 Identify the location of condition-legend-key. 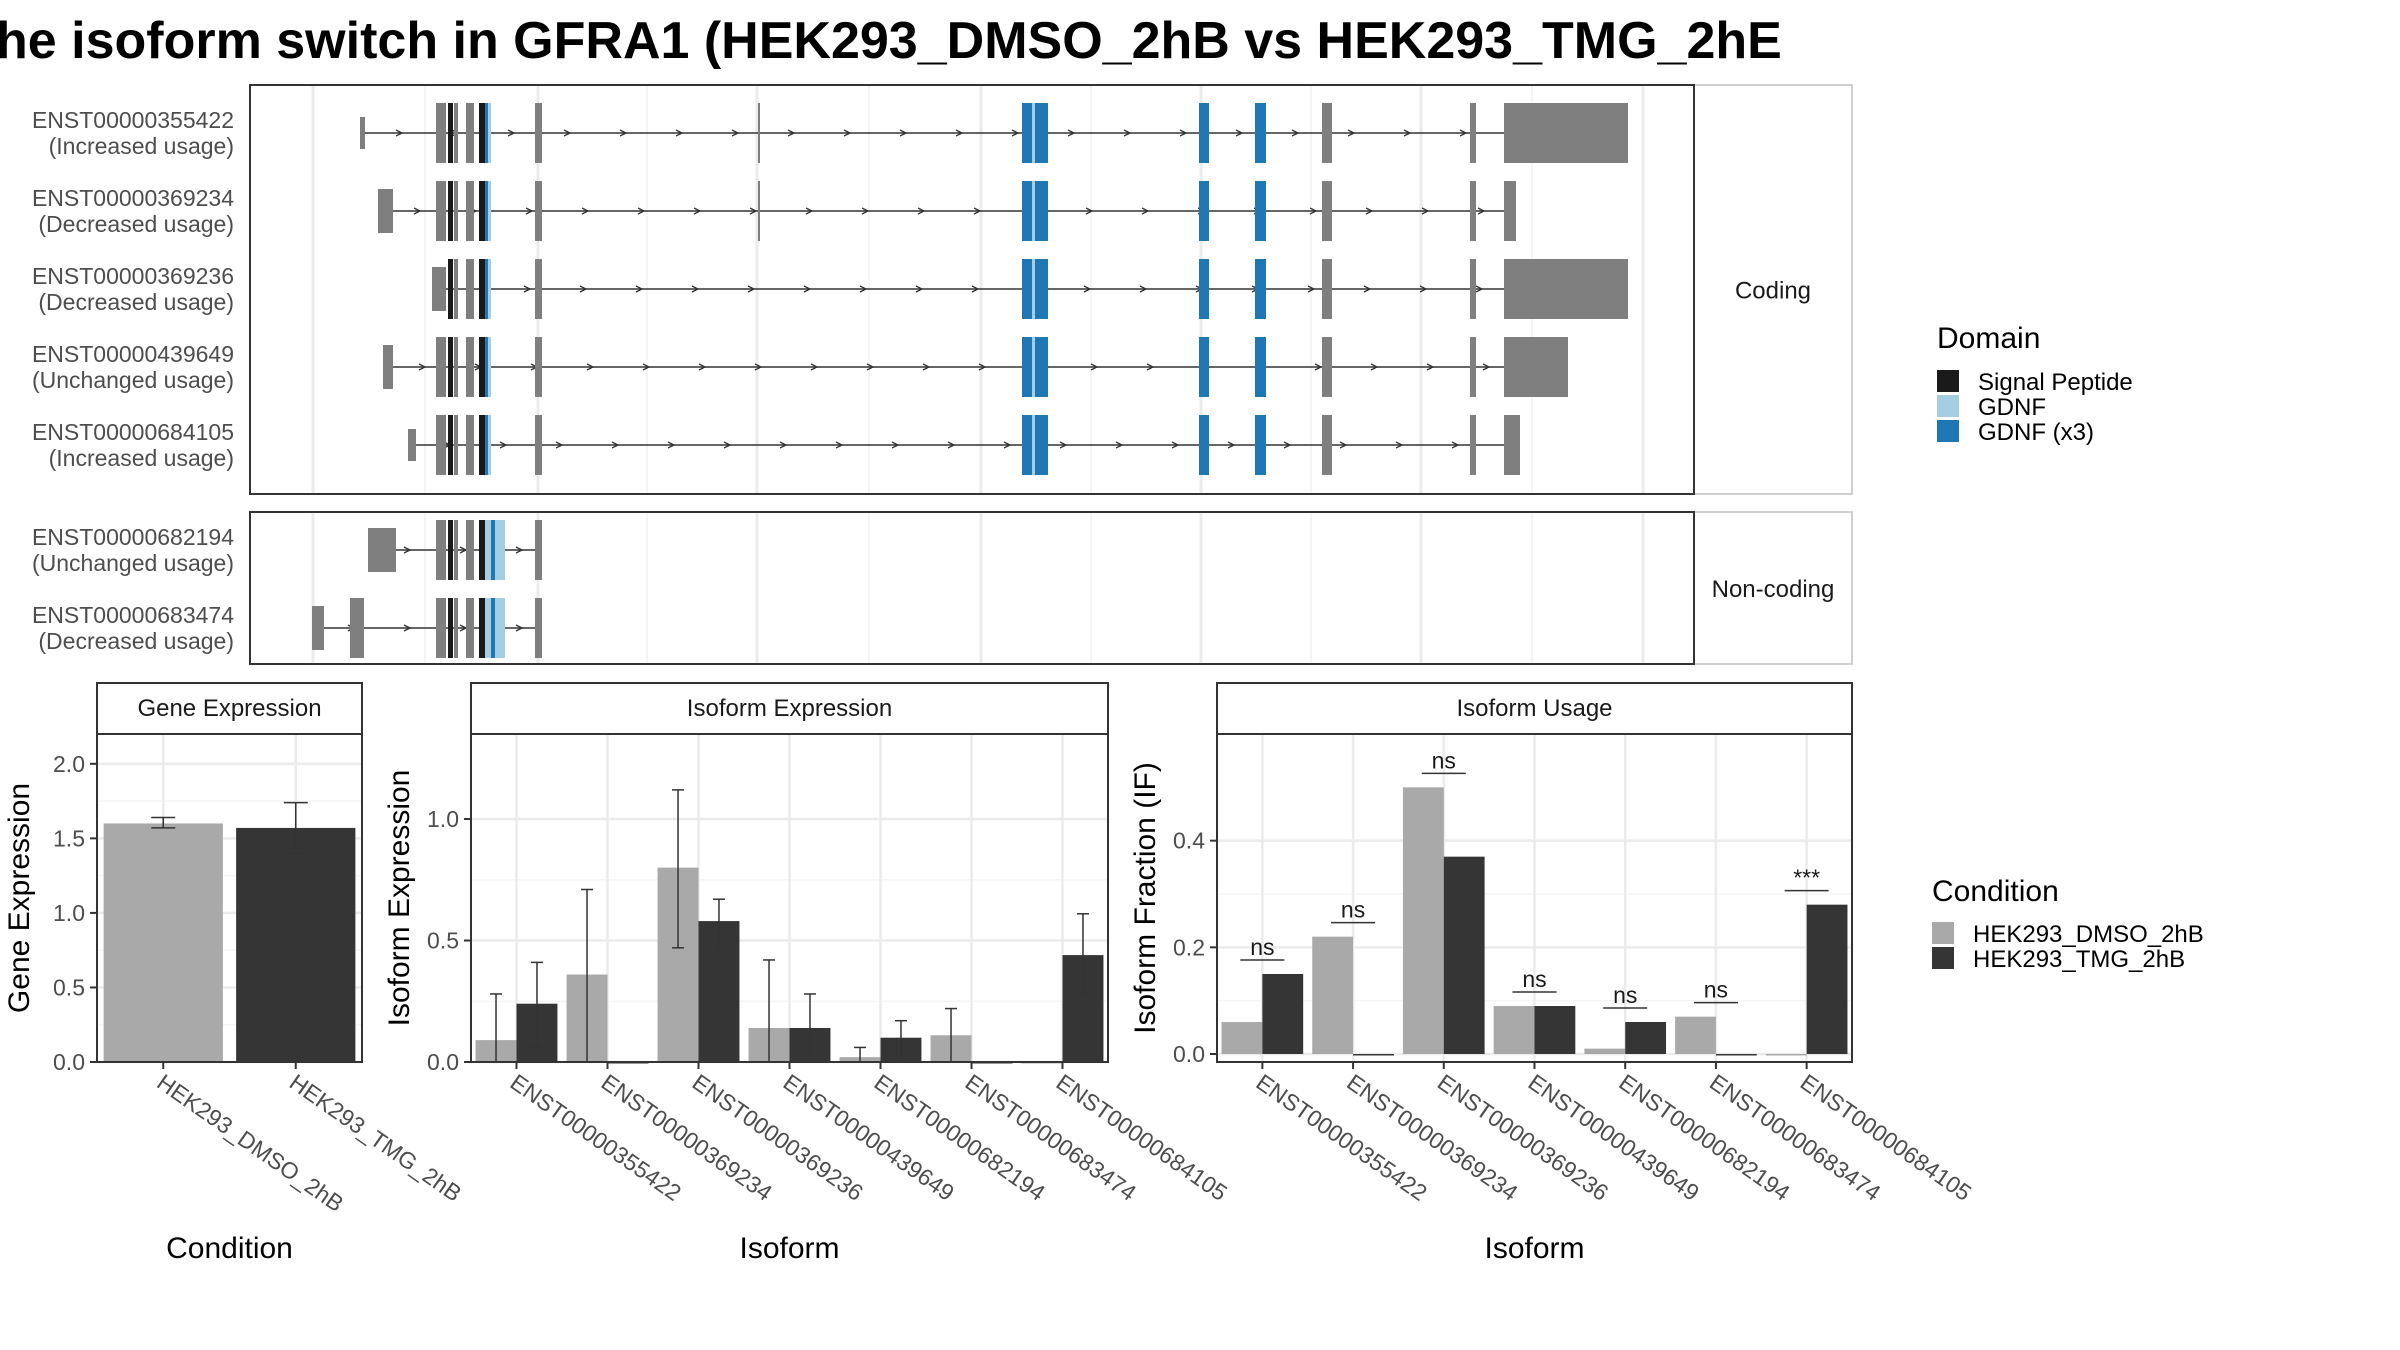
(1943, 958).